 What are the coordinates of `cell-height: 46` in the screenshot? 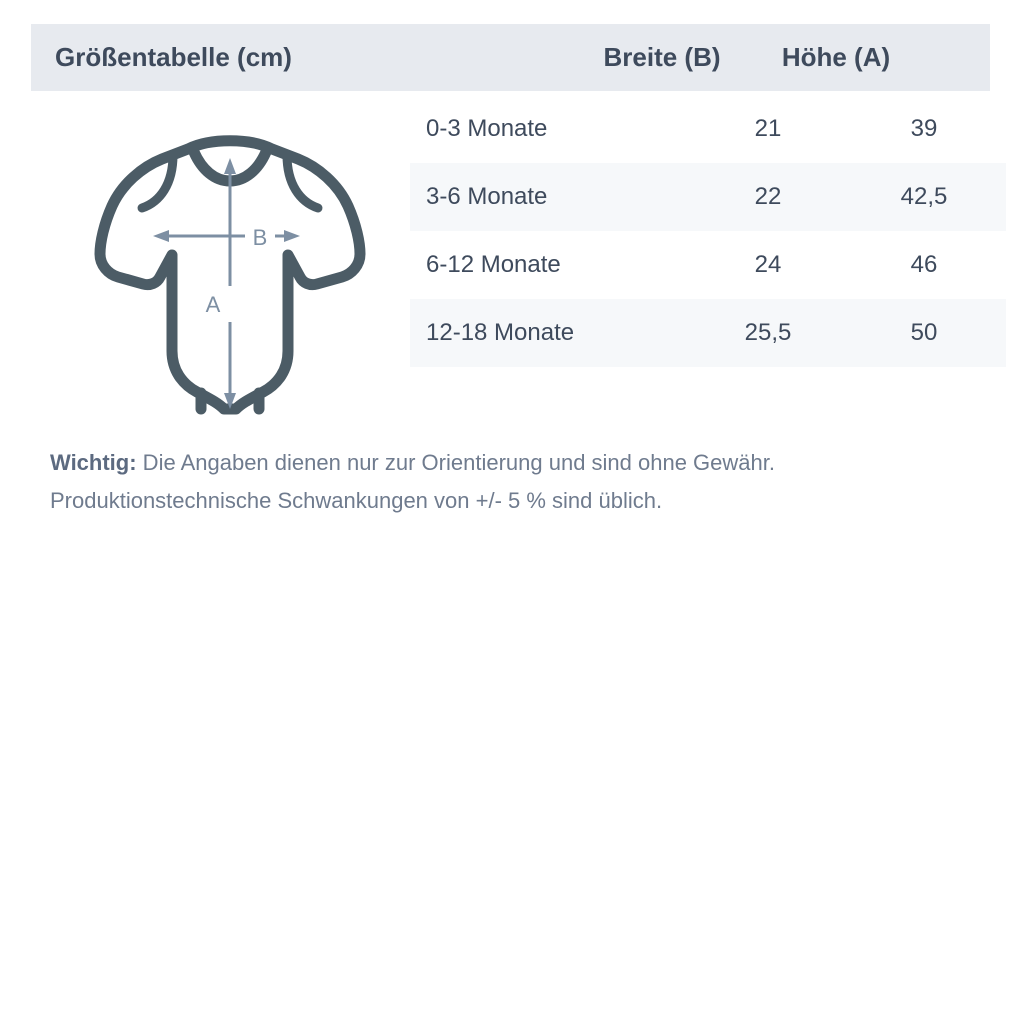 It's located at (924, 264).